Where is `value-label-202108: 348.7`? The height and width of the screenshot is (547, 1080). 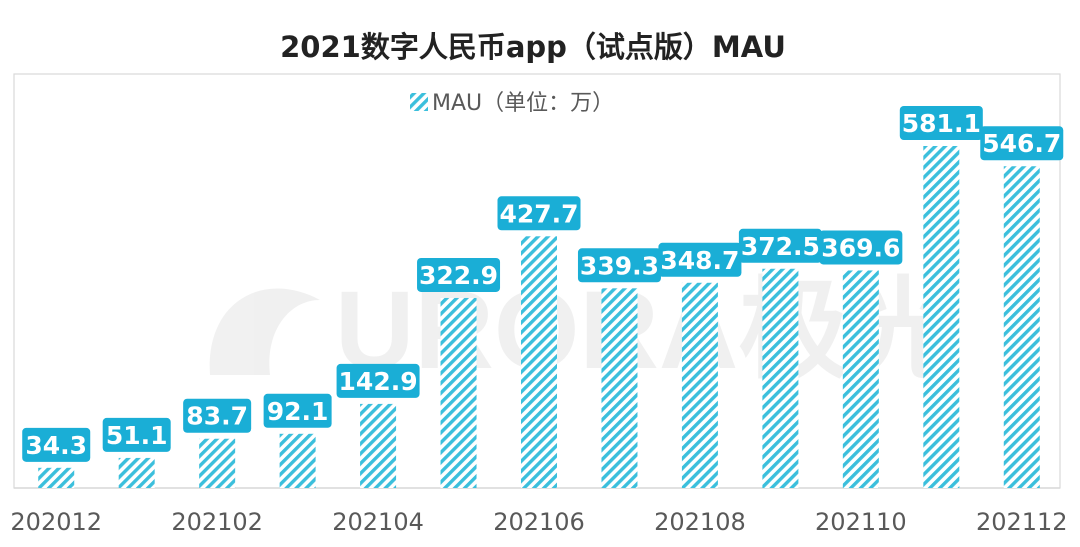
value-label-202108: 348.7 is located at coordinates (700, 259).